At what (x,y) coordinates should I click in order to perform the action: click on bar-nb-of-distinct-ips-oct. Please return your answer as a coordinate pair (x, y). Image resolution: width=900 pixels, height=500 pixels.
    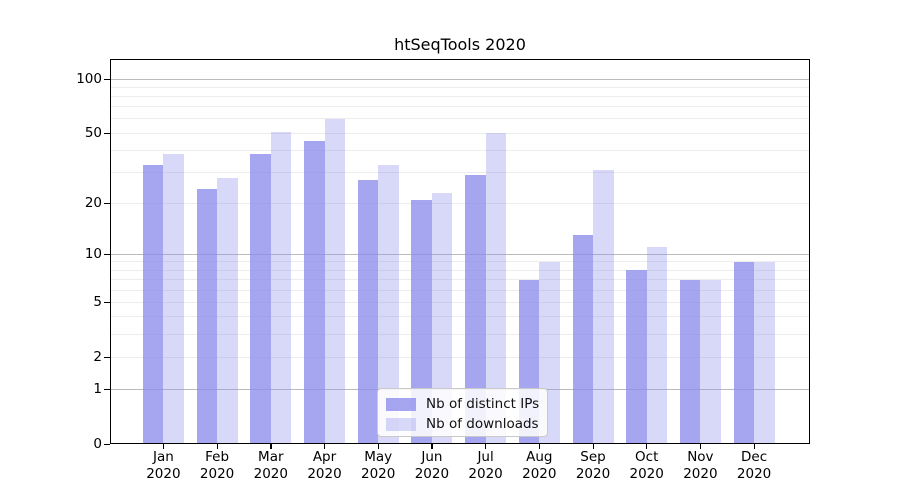
    Looking at the image, I should click on (636, 357).